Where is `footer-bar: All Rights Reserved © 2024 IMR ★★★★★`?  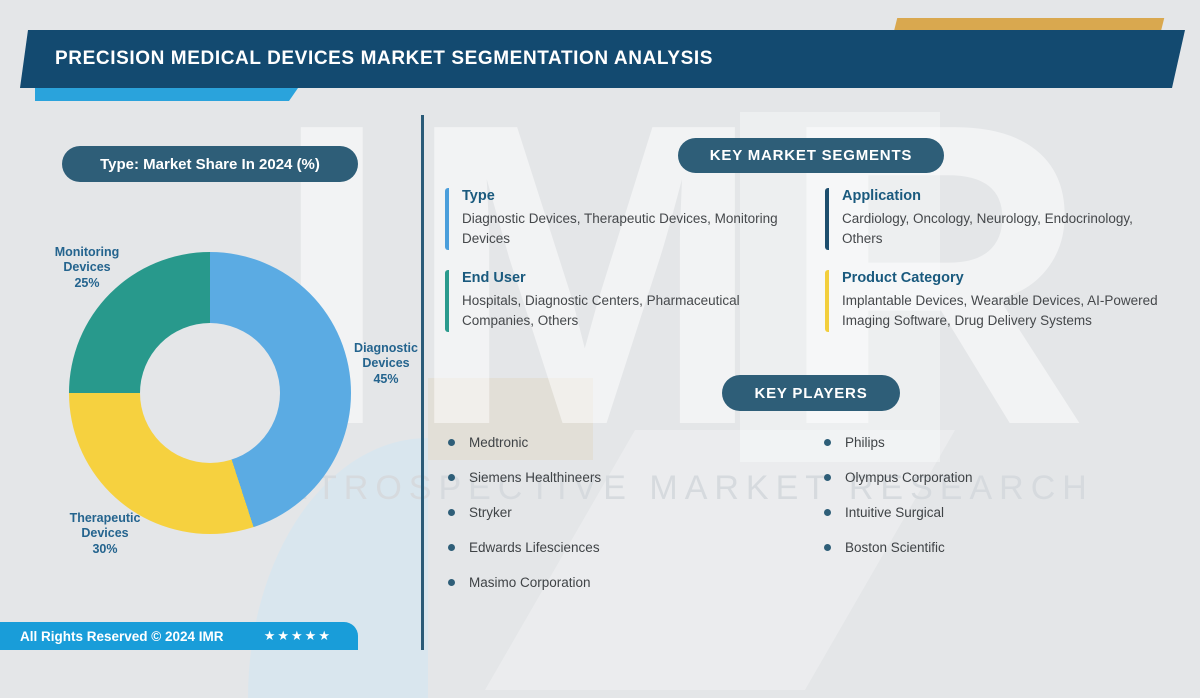
footer-bar: All Rights Reserved © 2024 IMR ★★★★★ is located at coordinates (179, 636).